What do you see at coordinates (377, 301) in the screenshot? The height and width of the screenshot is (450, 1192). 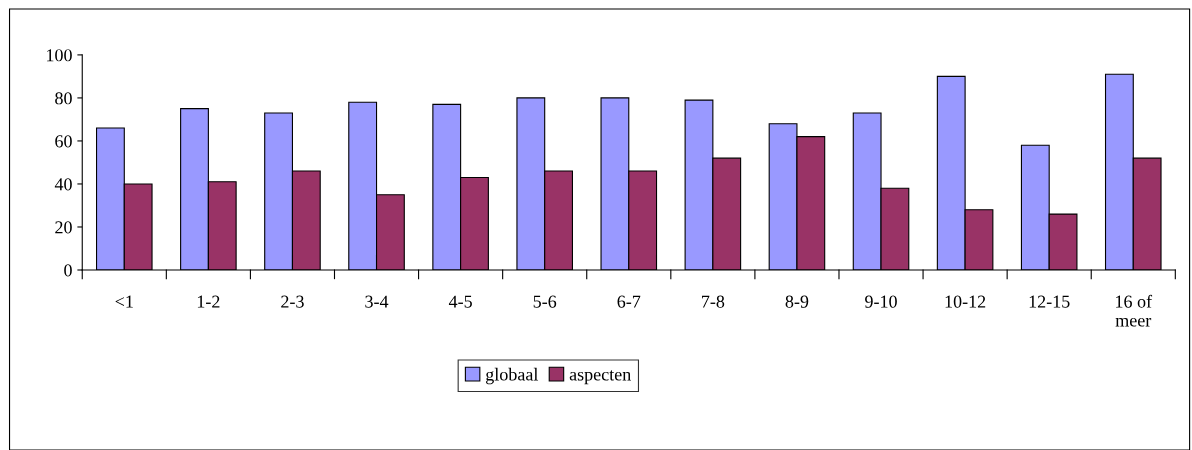 I see `x-tick-label: 3-4` at bounding box center [377, 301].